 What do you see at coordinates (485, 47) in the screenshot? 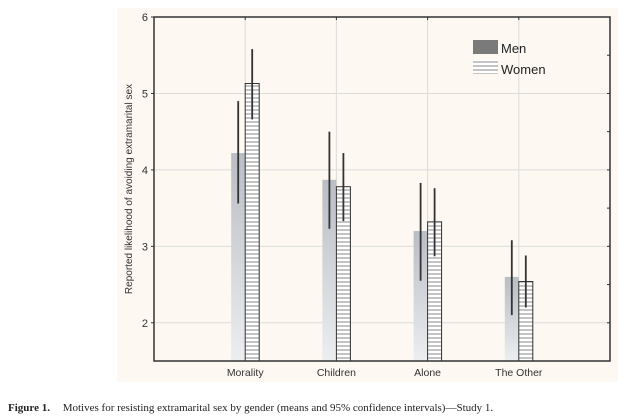
I see `legend-swatch-men` at bounding box center [485, 47].